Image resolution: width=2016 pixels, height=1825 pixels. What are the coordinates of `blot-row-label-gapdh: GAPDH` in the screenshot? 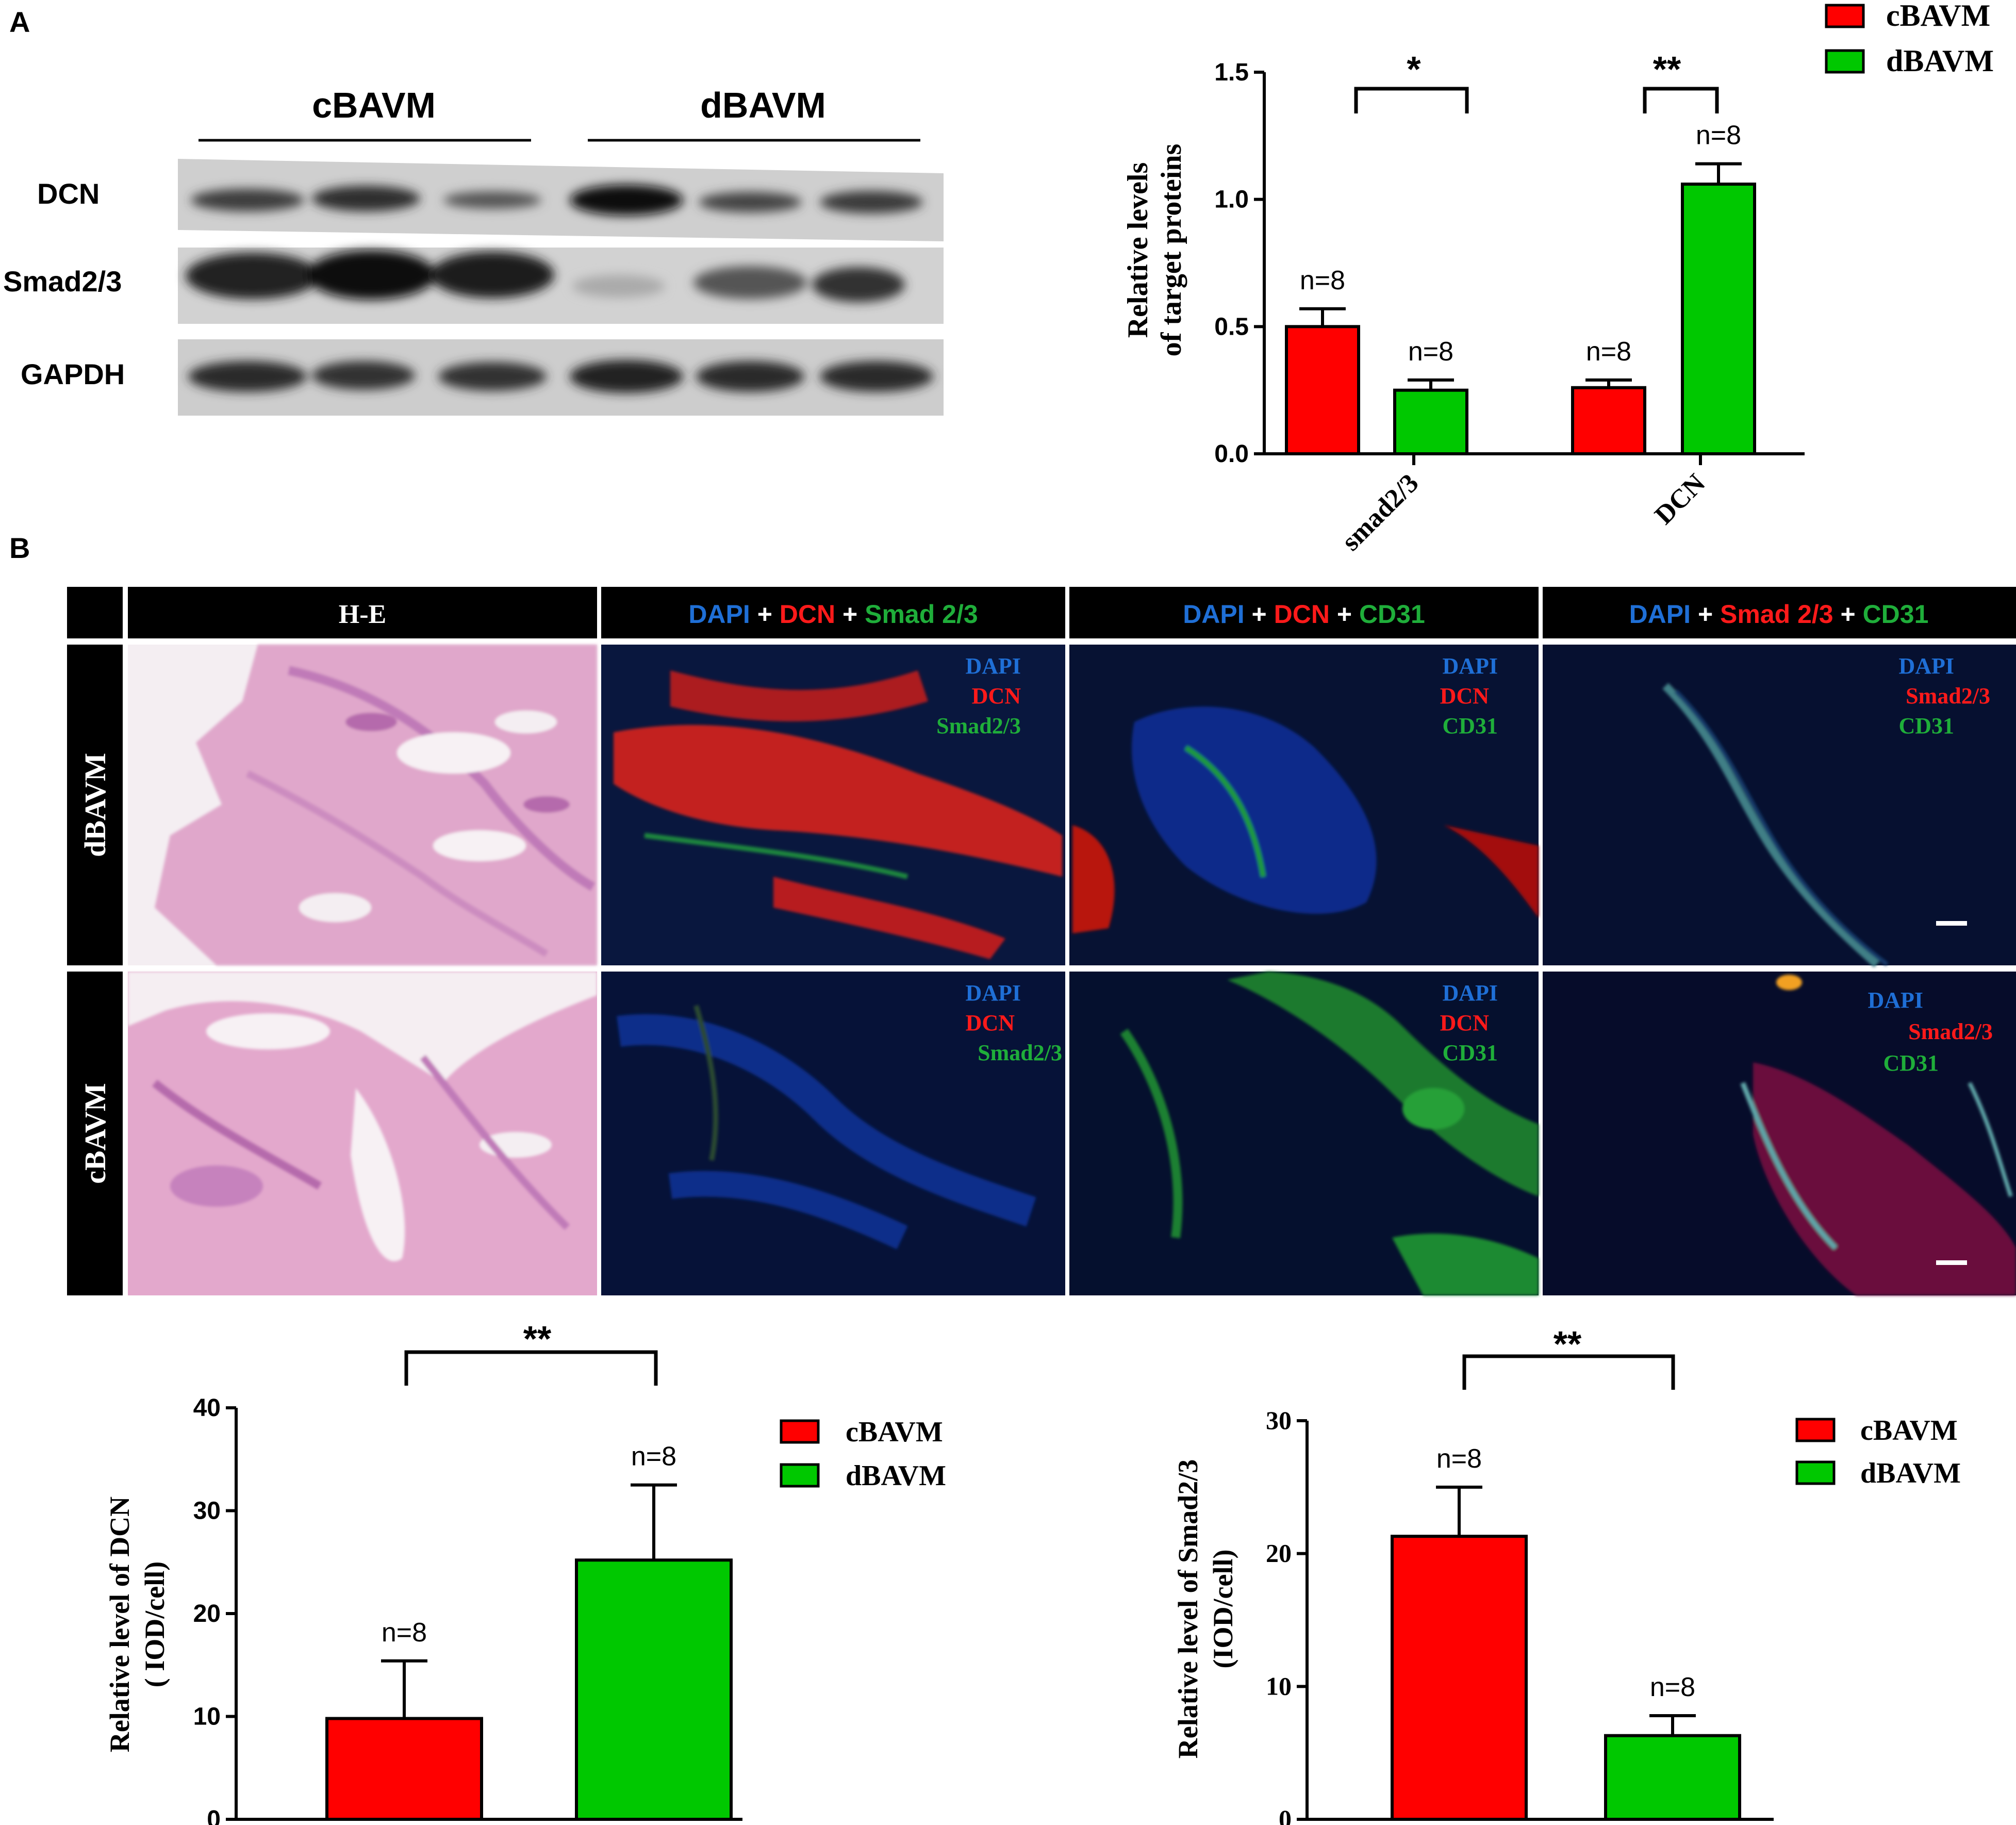 It's located at (73, 374).